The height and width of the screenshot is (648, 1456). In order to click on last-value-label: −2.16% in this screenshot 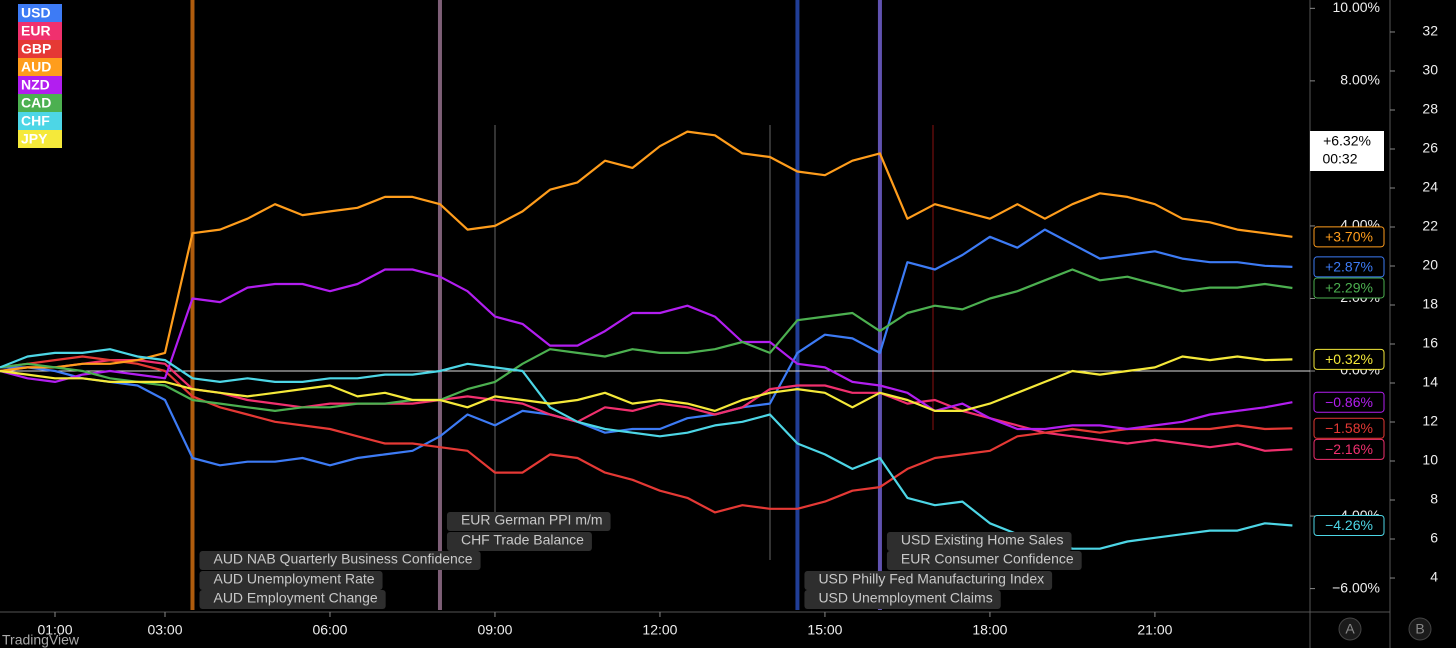, I will do `click(1349, 449)`.